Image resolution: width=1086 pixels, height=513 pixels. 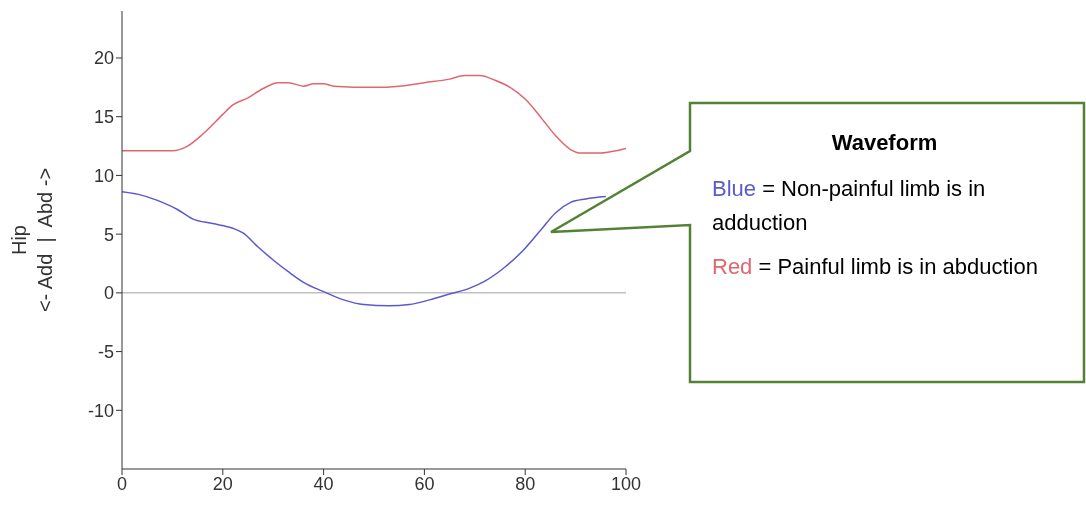 What do you see at coordinates (122, 483) in the screenshot?
I see `x-tick-label: 0` at bounding box center [122, 483].